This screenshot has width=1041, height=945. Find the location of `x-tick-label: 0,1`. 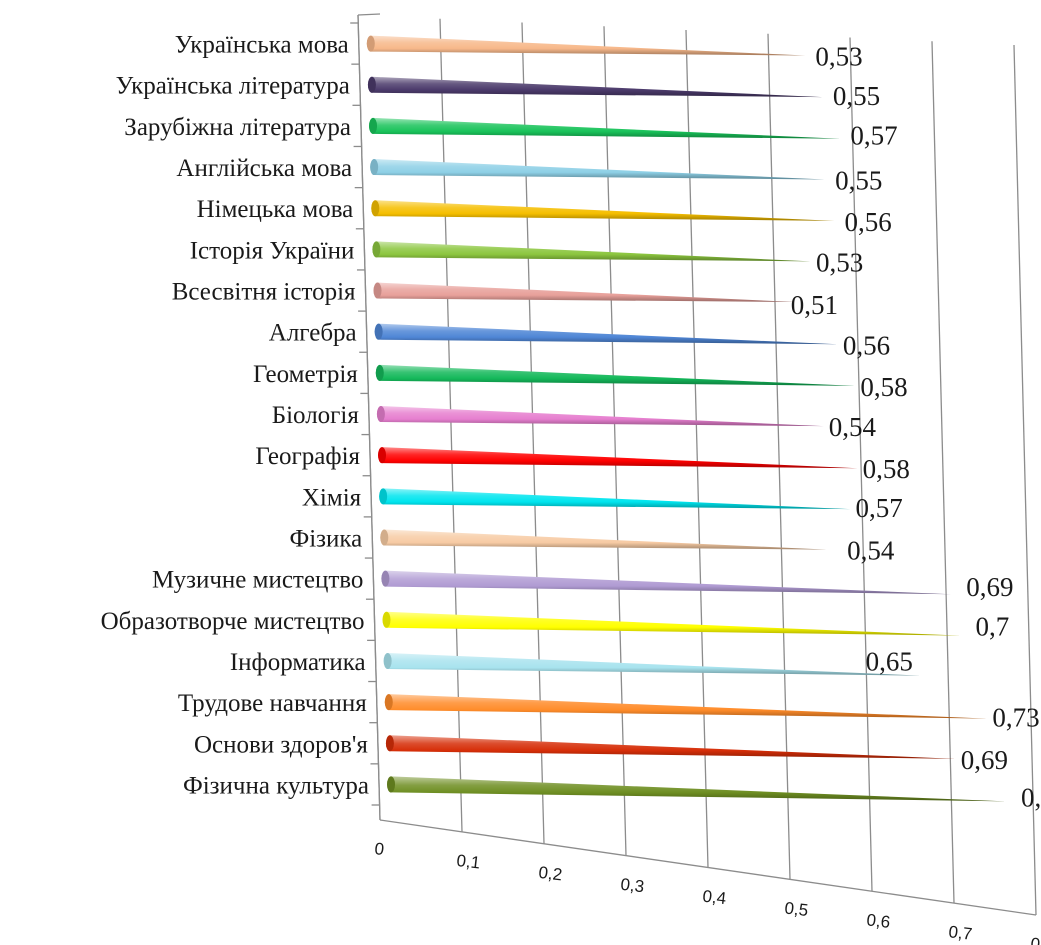

x-tick-label: 0,1 is located at coordinates (469, 862).